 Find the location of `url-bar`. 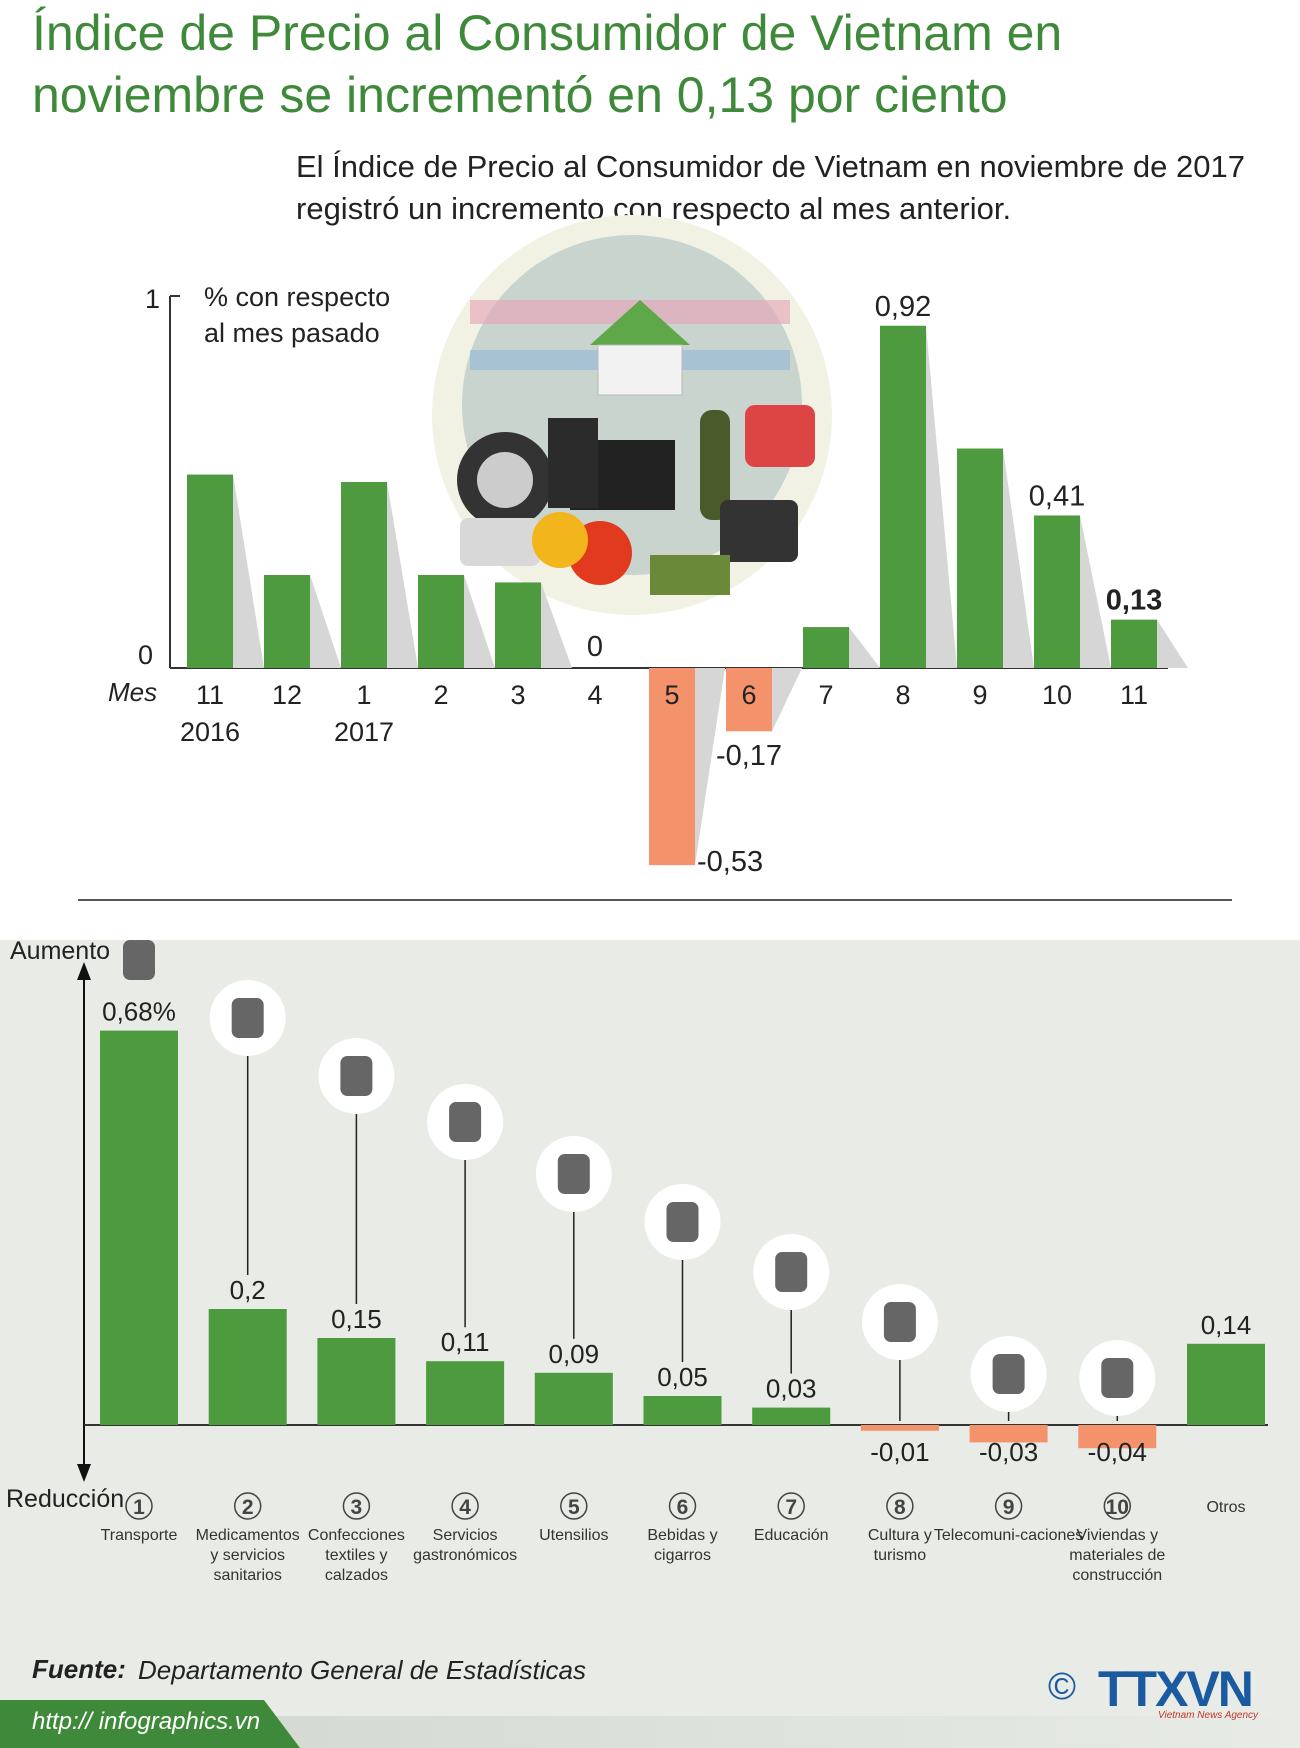

url-bar is located at coordinates (150, 1724).